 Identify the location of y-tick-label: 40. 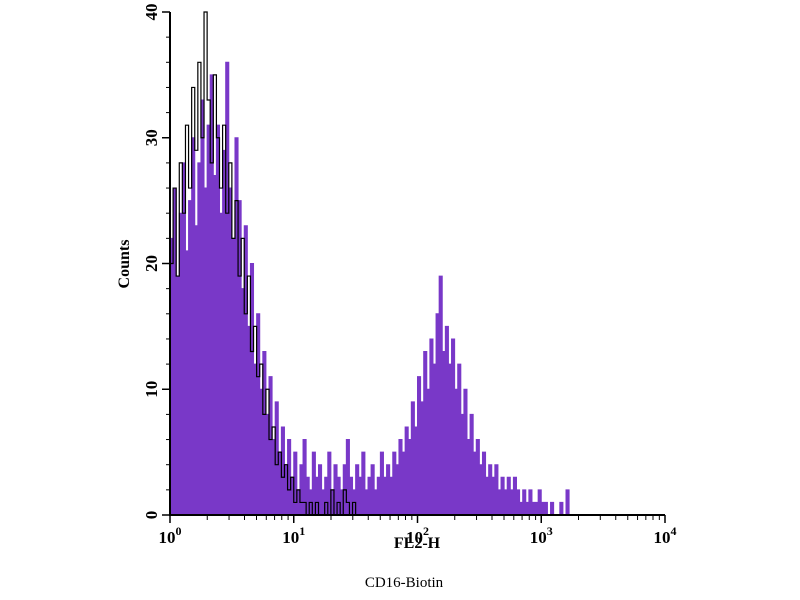
(151, 12).